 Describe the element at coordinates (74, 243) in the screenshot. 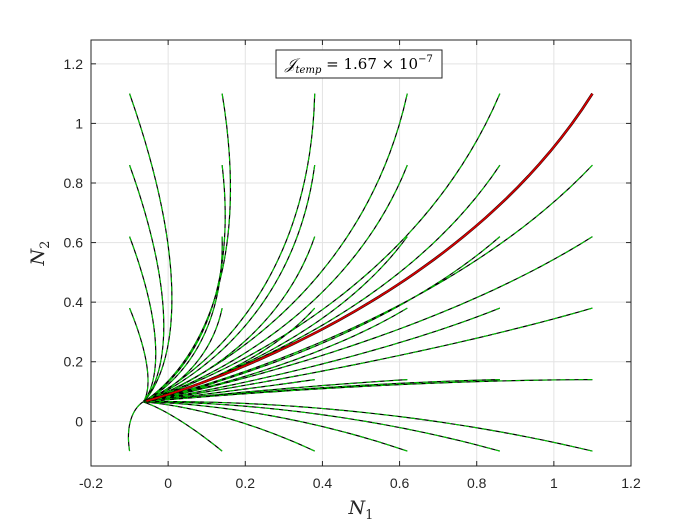

I see `y-tick-label: 0.6` at that location.